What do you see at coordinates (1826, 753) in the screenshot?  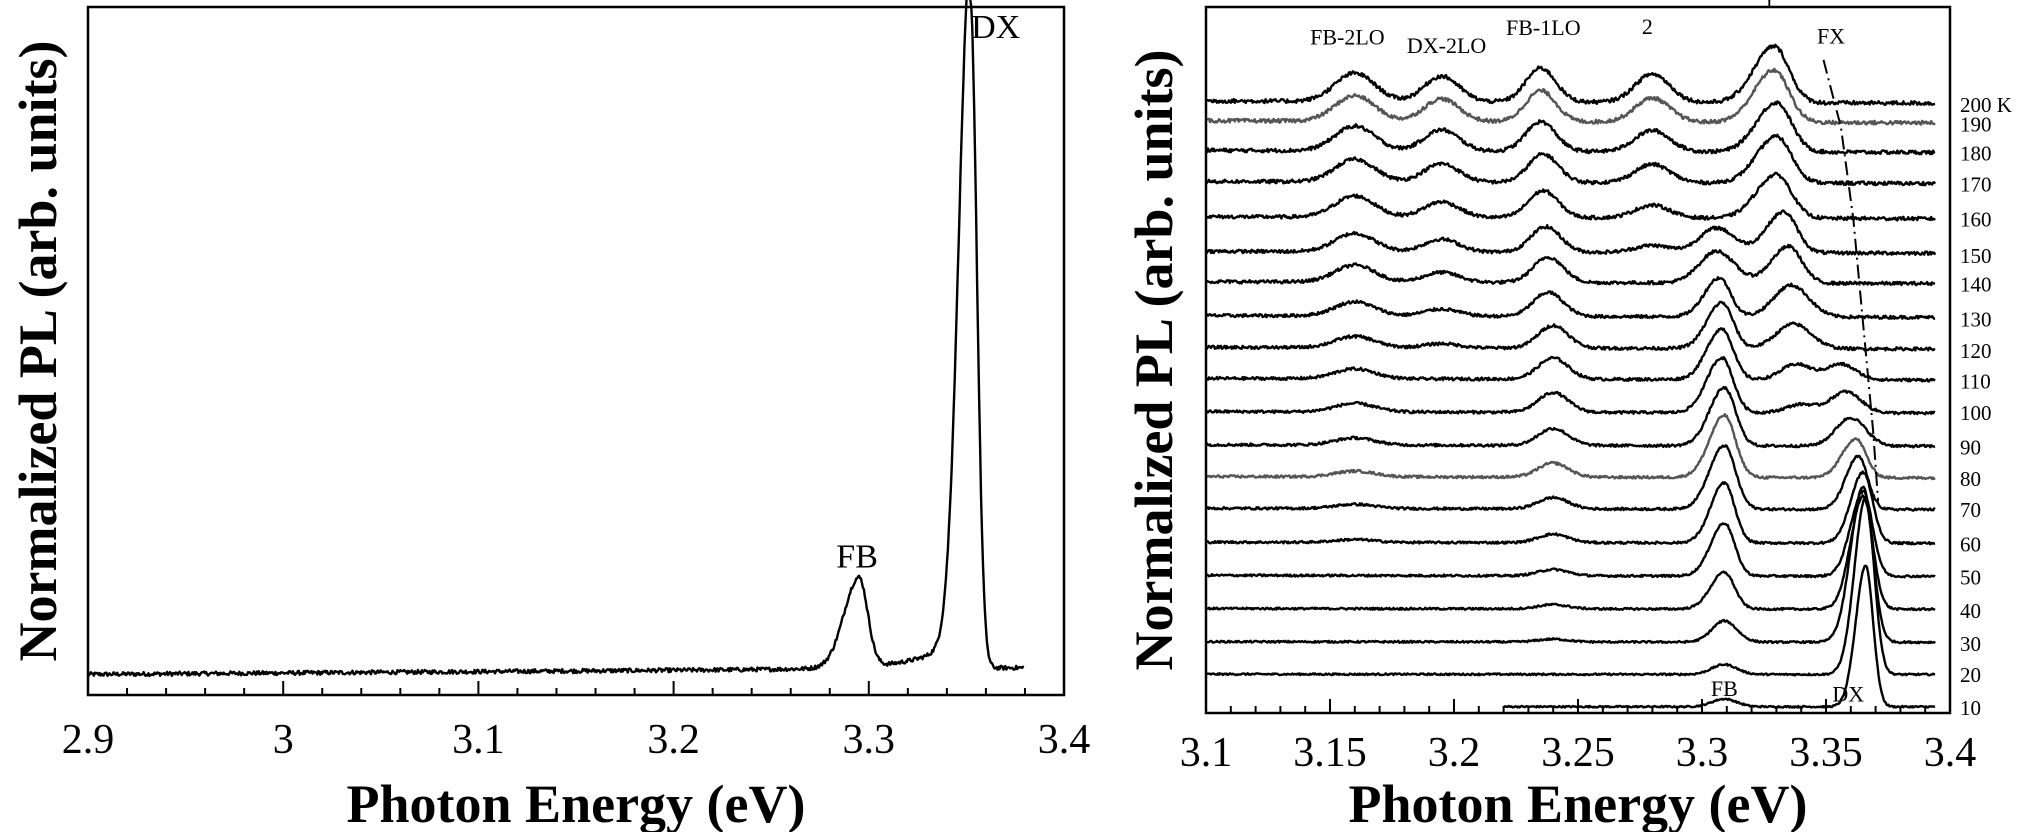 I see `right-x-tick-label: 3.35` at bounding box center [1826, 753].